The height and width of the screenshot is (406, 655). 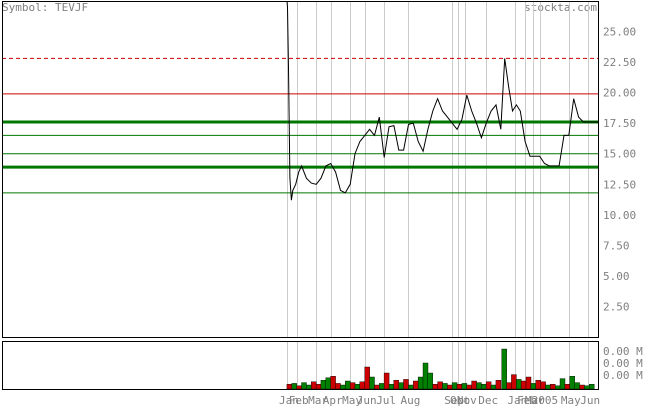 I want to click on x-tick-label: Jan, so click(x=517, y=400).